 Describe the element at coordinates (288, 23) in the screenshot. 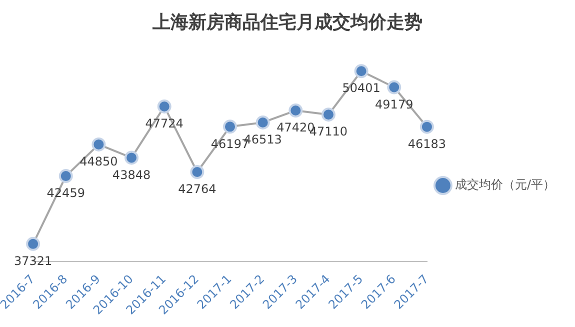

I see `chart-title: 上海新房商品住宅月成交均价走势` at that location.